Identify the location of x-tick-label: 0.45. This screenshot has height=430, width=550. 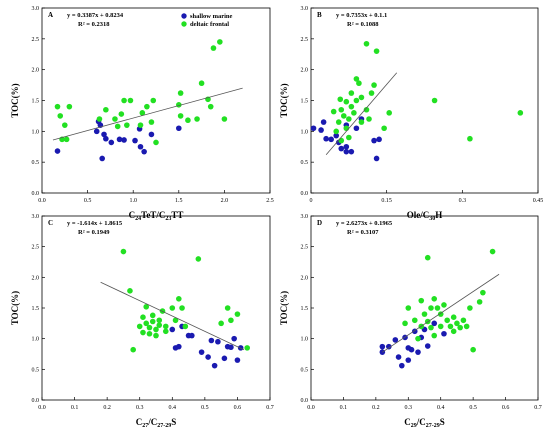
(538, 201).